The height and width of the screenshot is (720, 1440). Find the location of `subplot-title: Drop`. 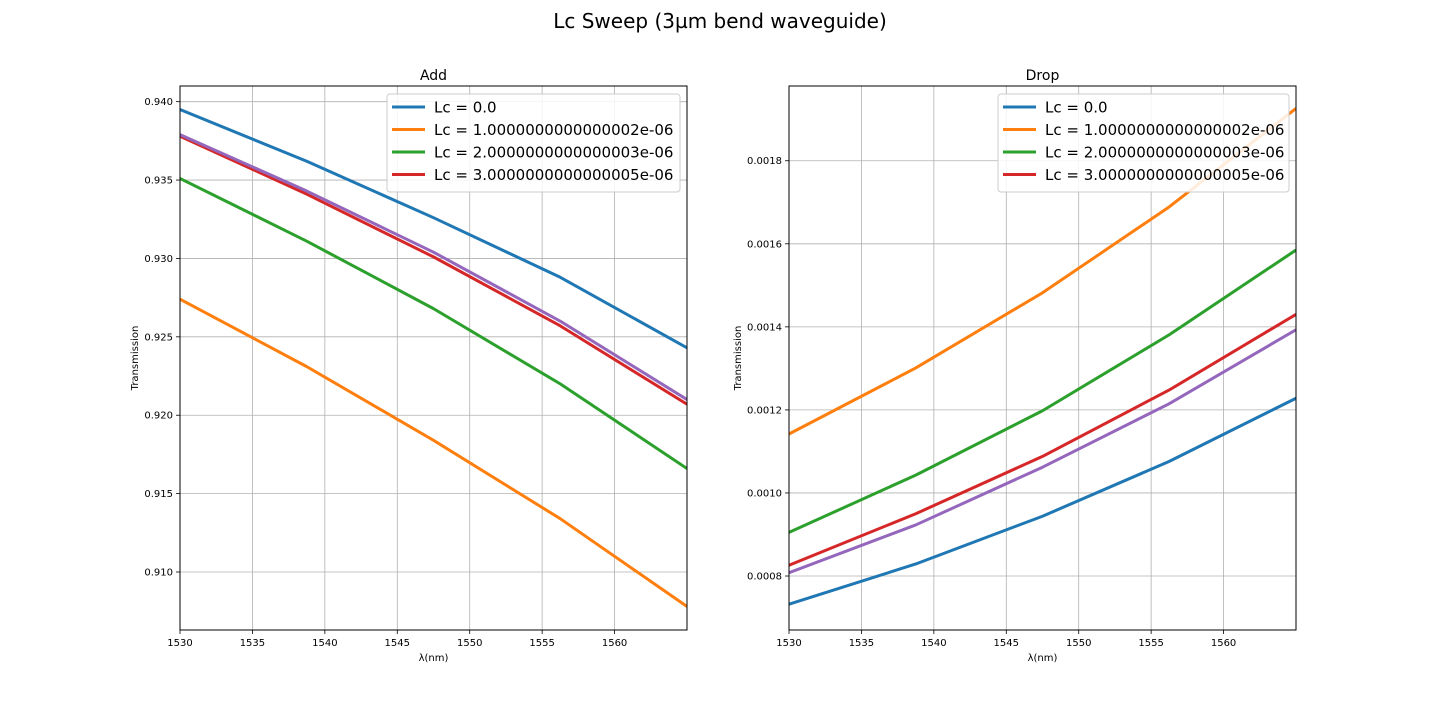

subplot-title: Drop is located at coordinates (1043, 76).